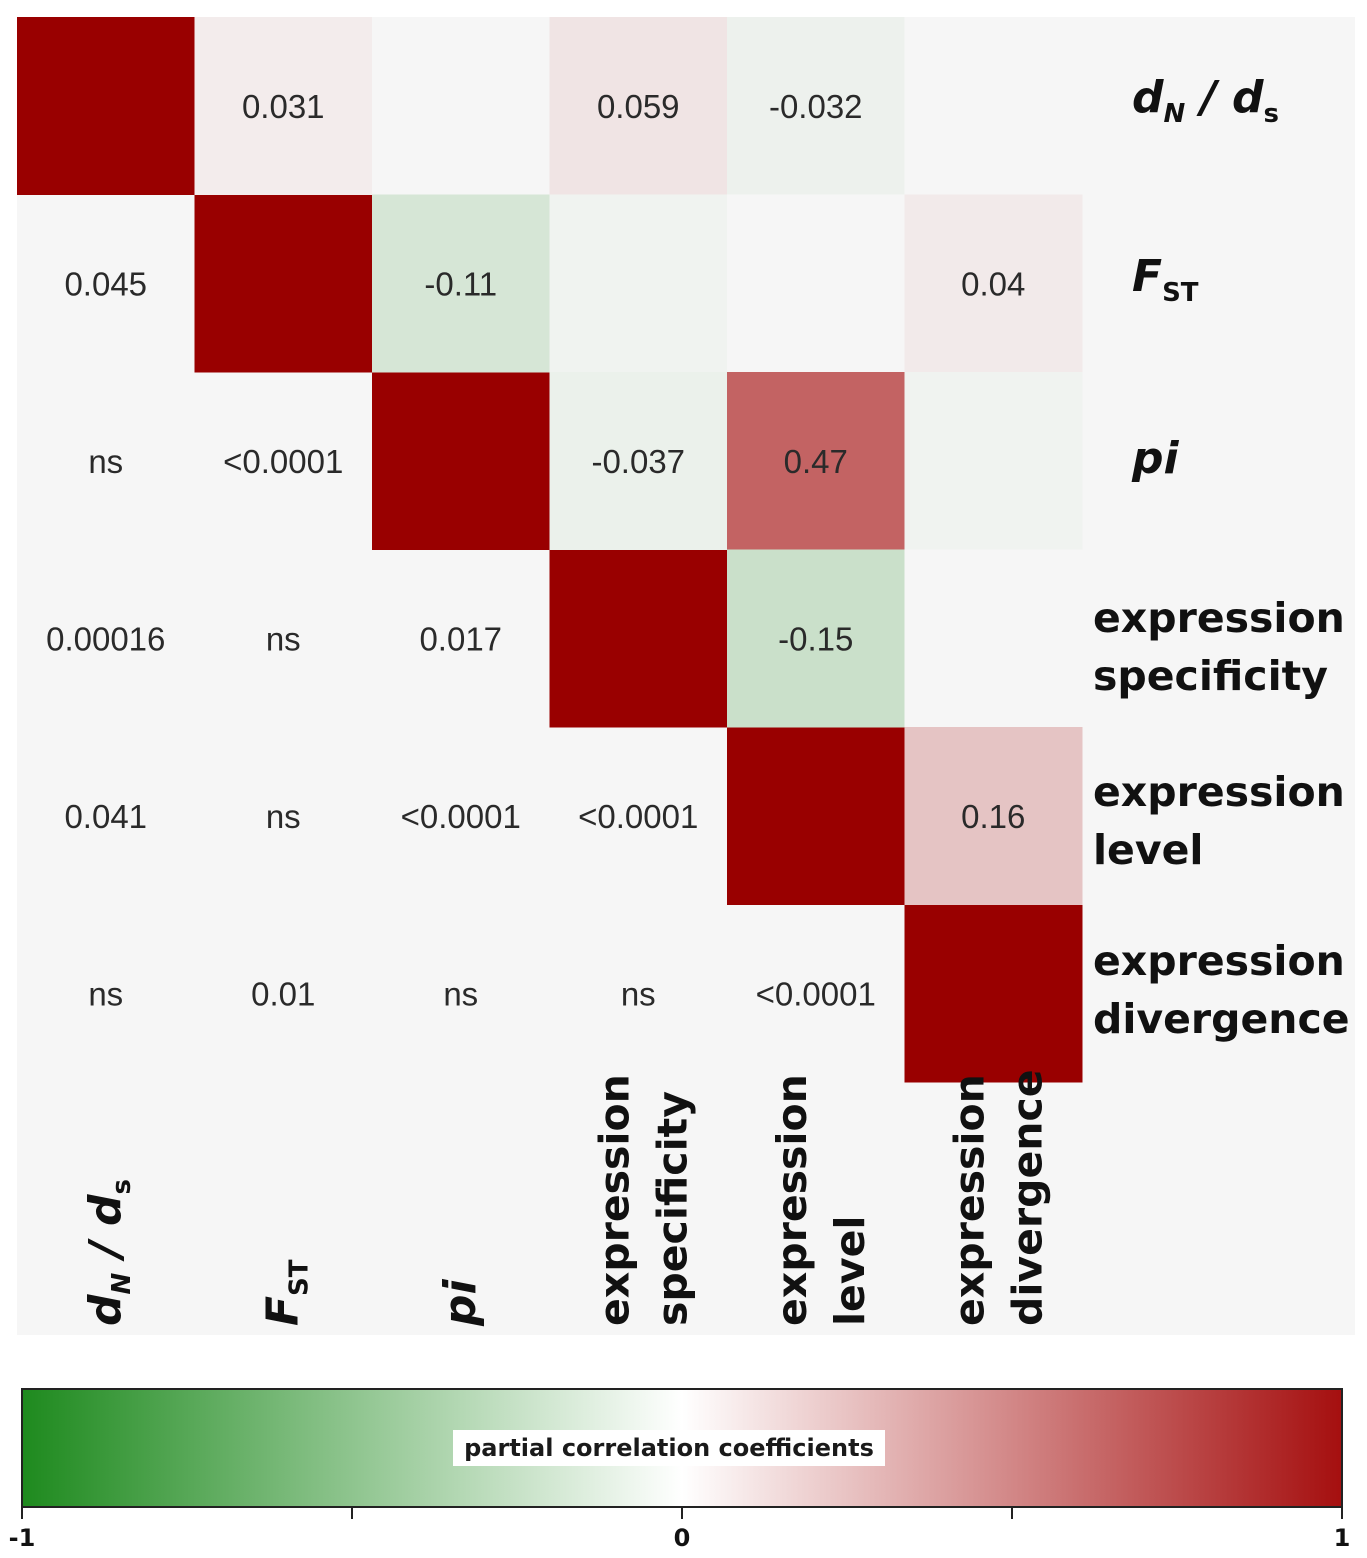 The width and height of the screenshot is (1367, 1558). What do you see at coordinates (1219, 821) in the screenshot?
I see `row-label-expr-level: expression level` at bounding box center [1219, 821].